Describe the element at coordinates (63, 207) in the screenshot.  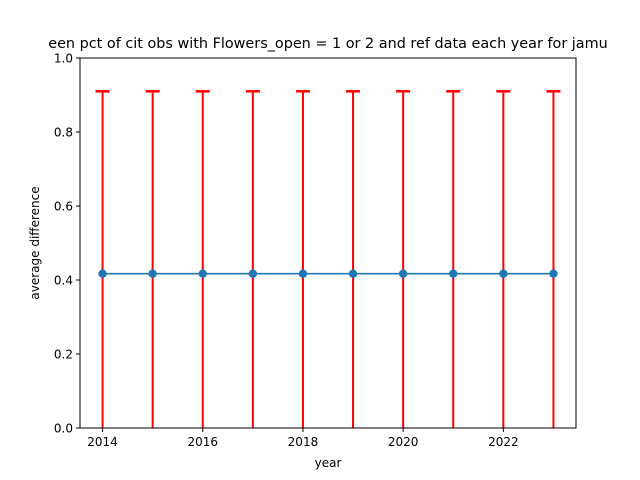
I see `y-tick-label: 0.6` at that location.